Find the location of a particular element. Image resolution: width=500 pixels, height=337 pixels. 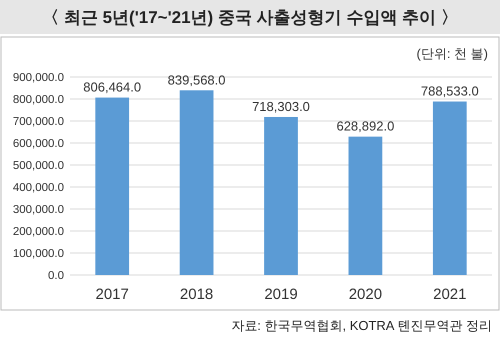

x-tick-label: 2021 is located at coordinates (449, 294).